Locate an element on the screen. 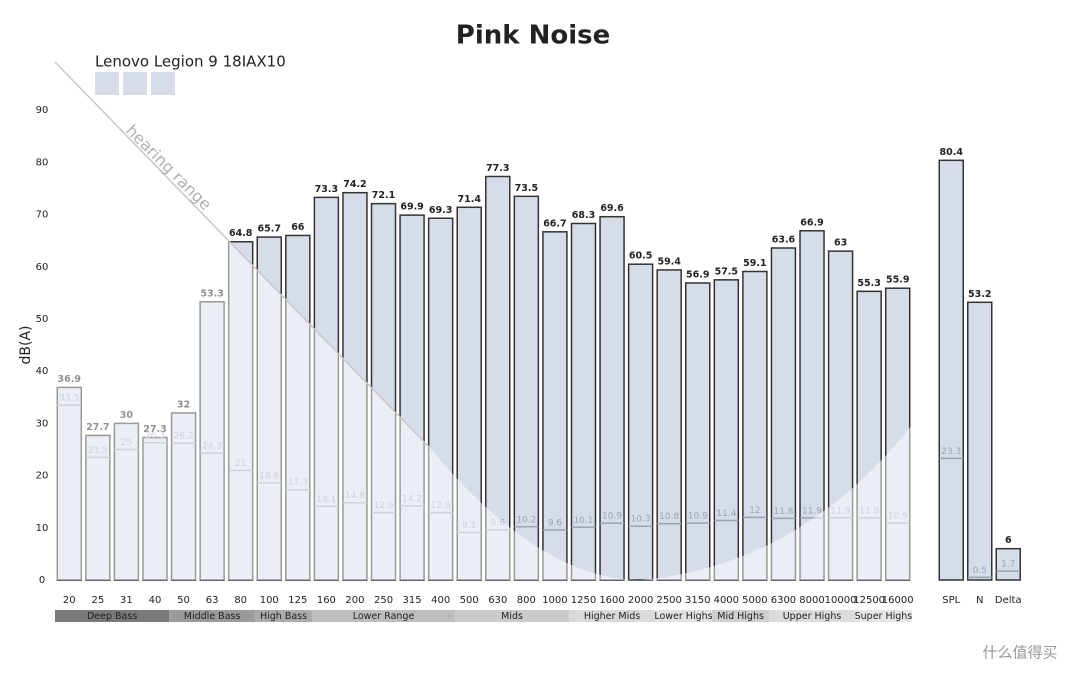 The width and height of the screenshot is (1080, 675). range-label: Middle Bass is located at coordinates (212, 616).